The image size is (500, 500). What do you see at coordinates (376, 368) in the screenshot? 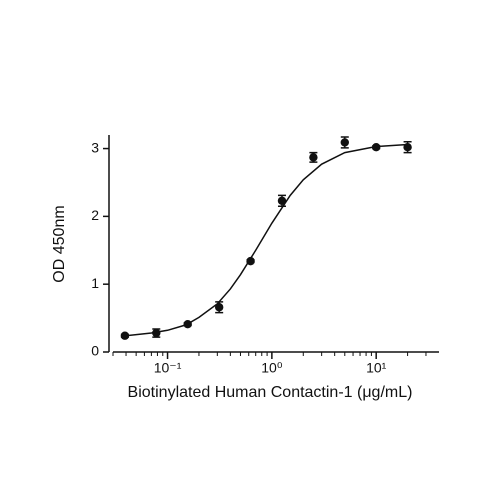
I see `x-tick-label: 10¹` at bounding box center [376, 368].